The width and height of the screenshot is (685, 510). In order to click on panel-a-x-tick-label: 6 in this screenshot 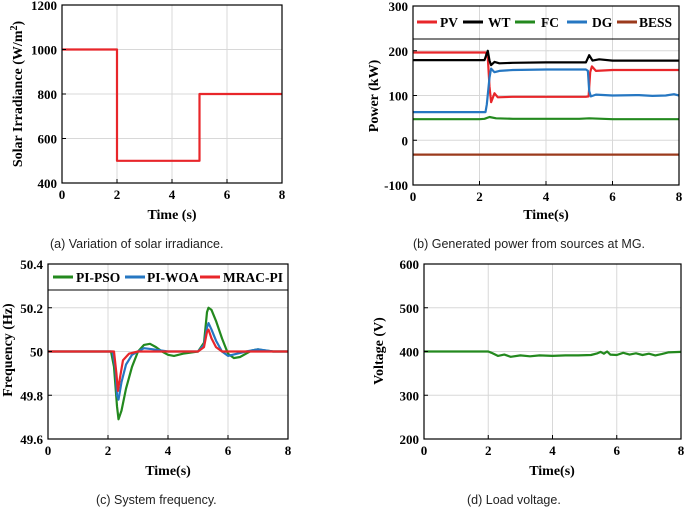, I will do `click(227, 194)`.